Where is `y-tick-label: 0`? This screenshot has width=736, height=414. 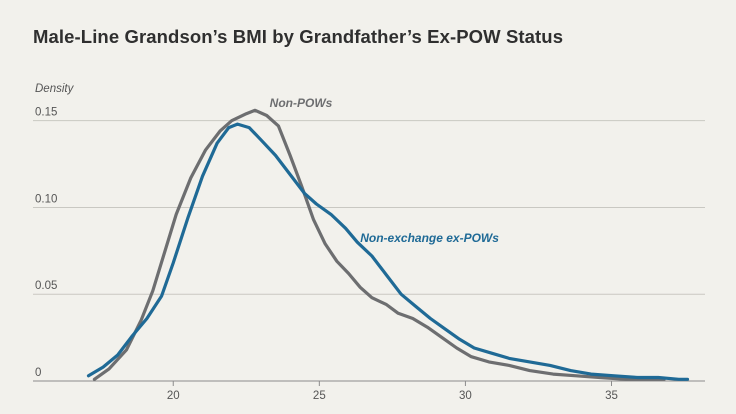
y-tick-label: 0 is located at coordinates (38, 373).